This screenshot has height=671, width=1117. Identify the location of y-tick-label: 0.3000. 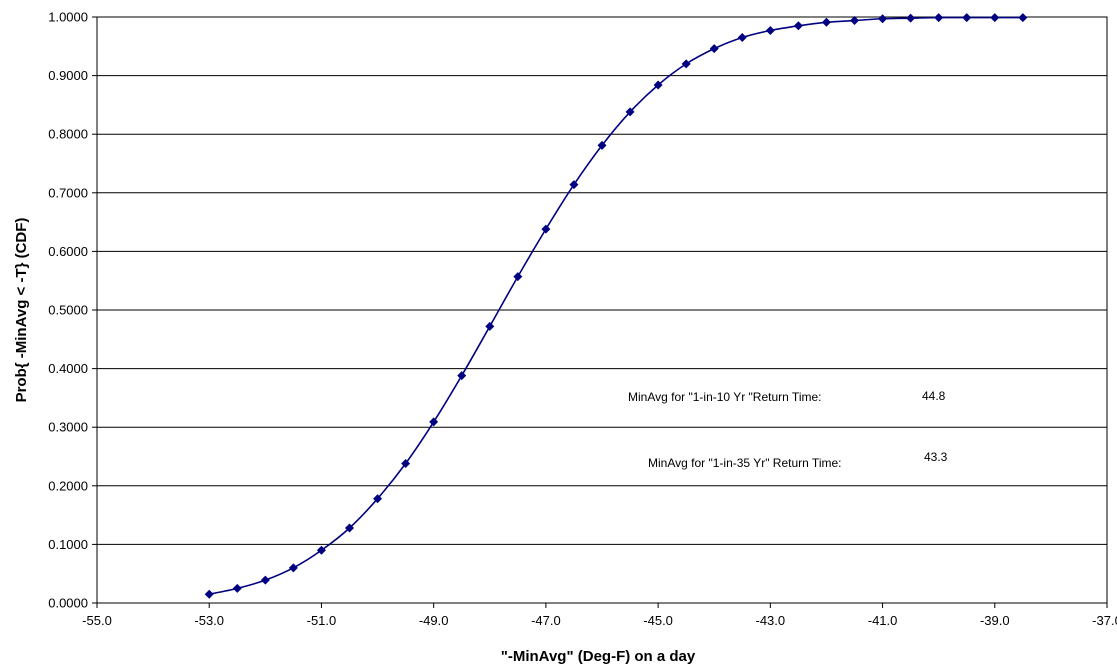
(68, 427).